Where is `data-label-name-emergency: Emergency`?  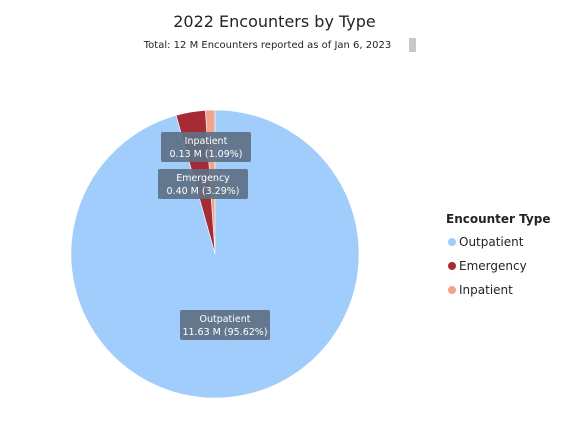 data-label-name-emergency: Emergency is located at coordinates (203, 178).